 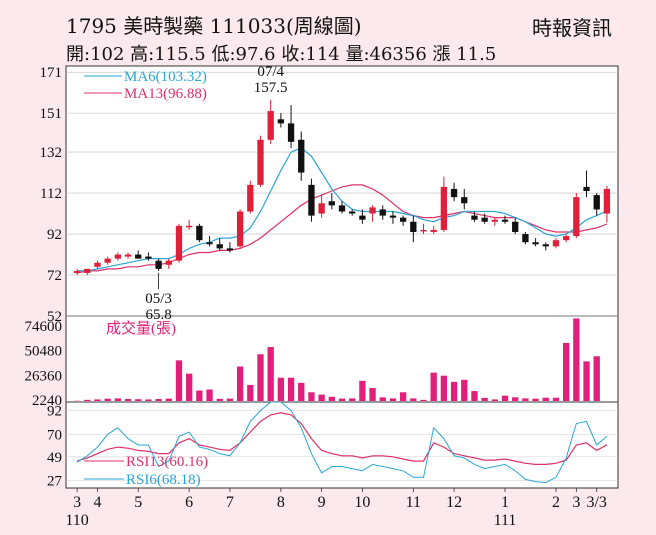 I want to click on volume-tick-label: 74600, so click(x=44, y=327).